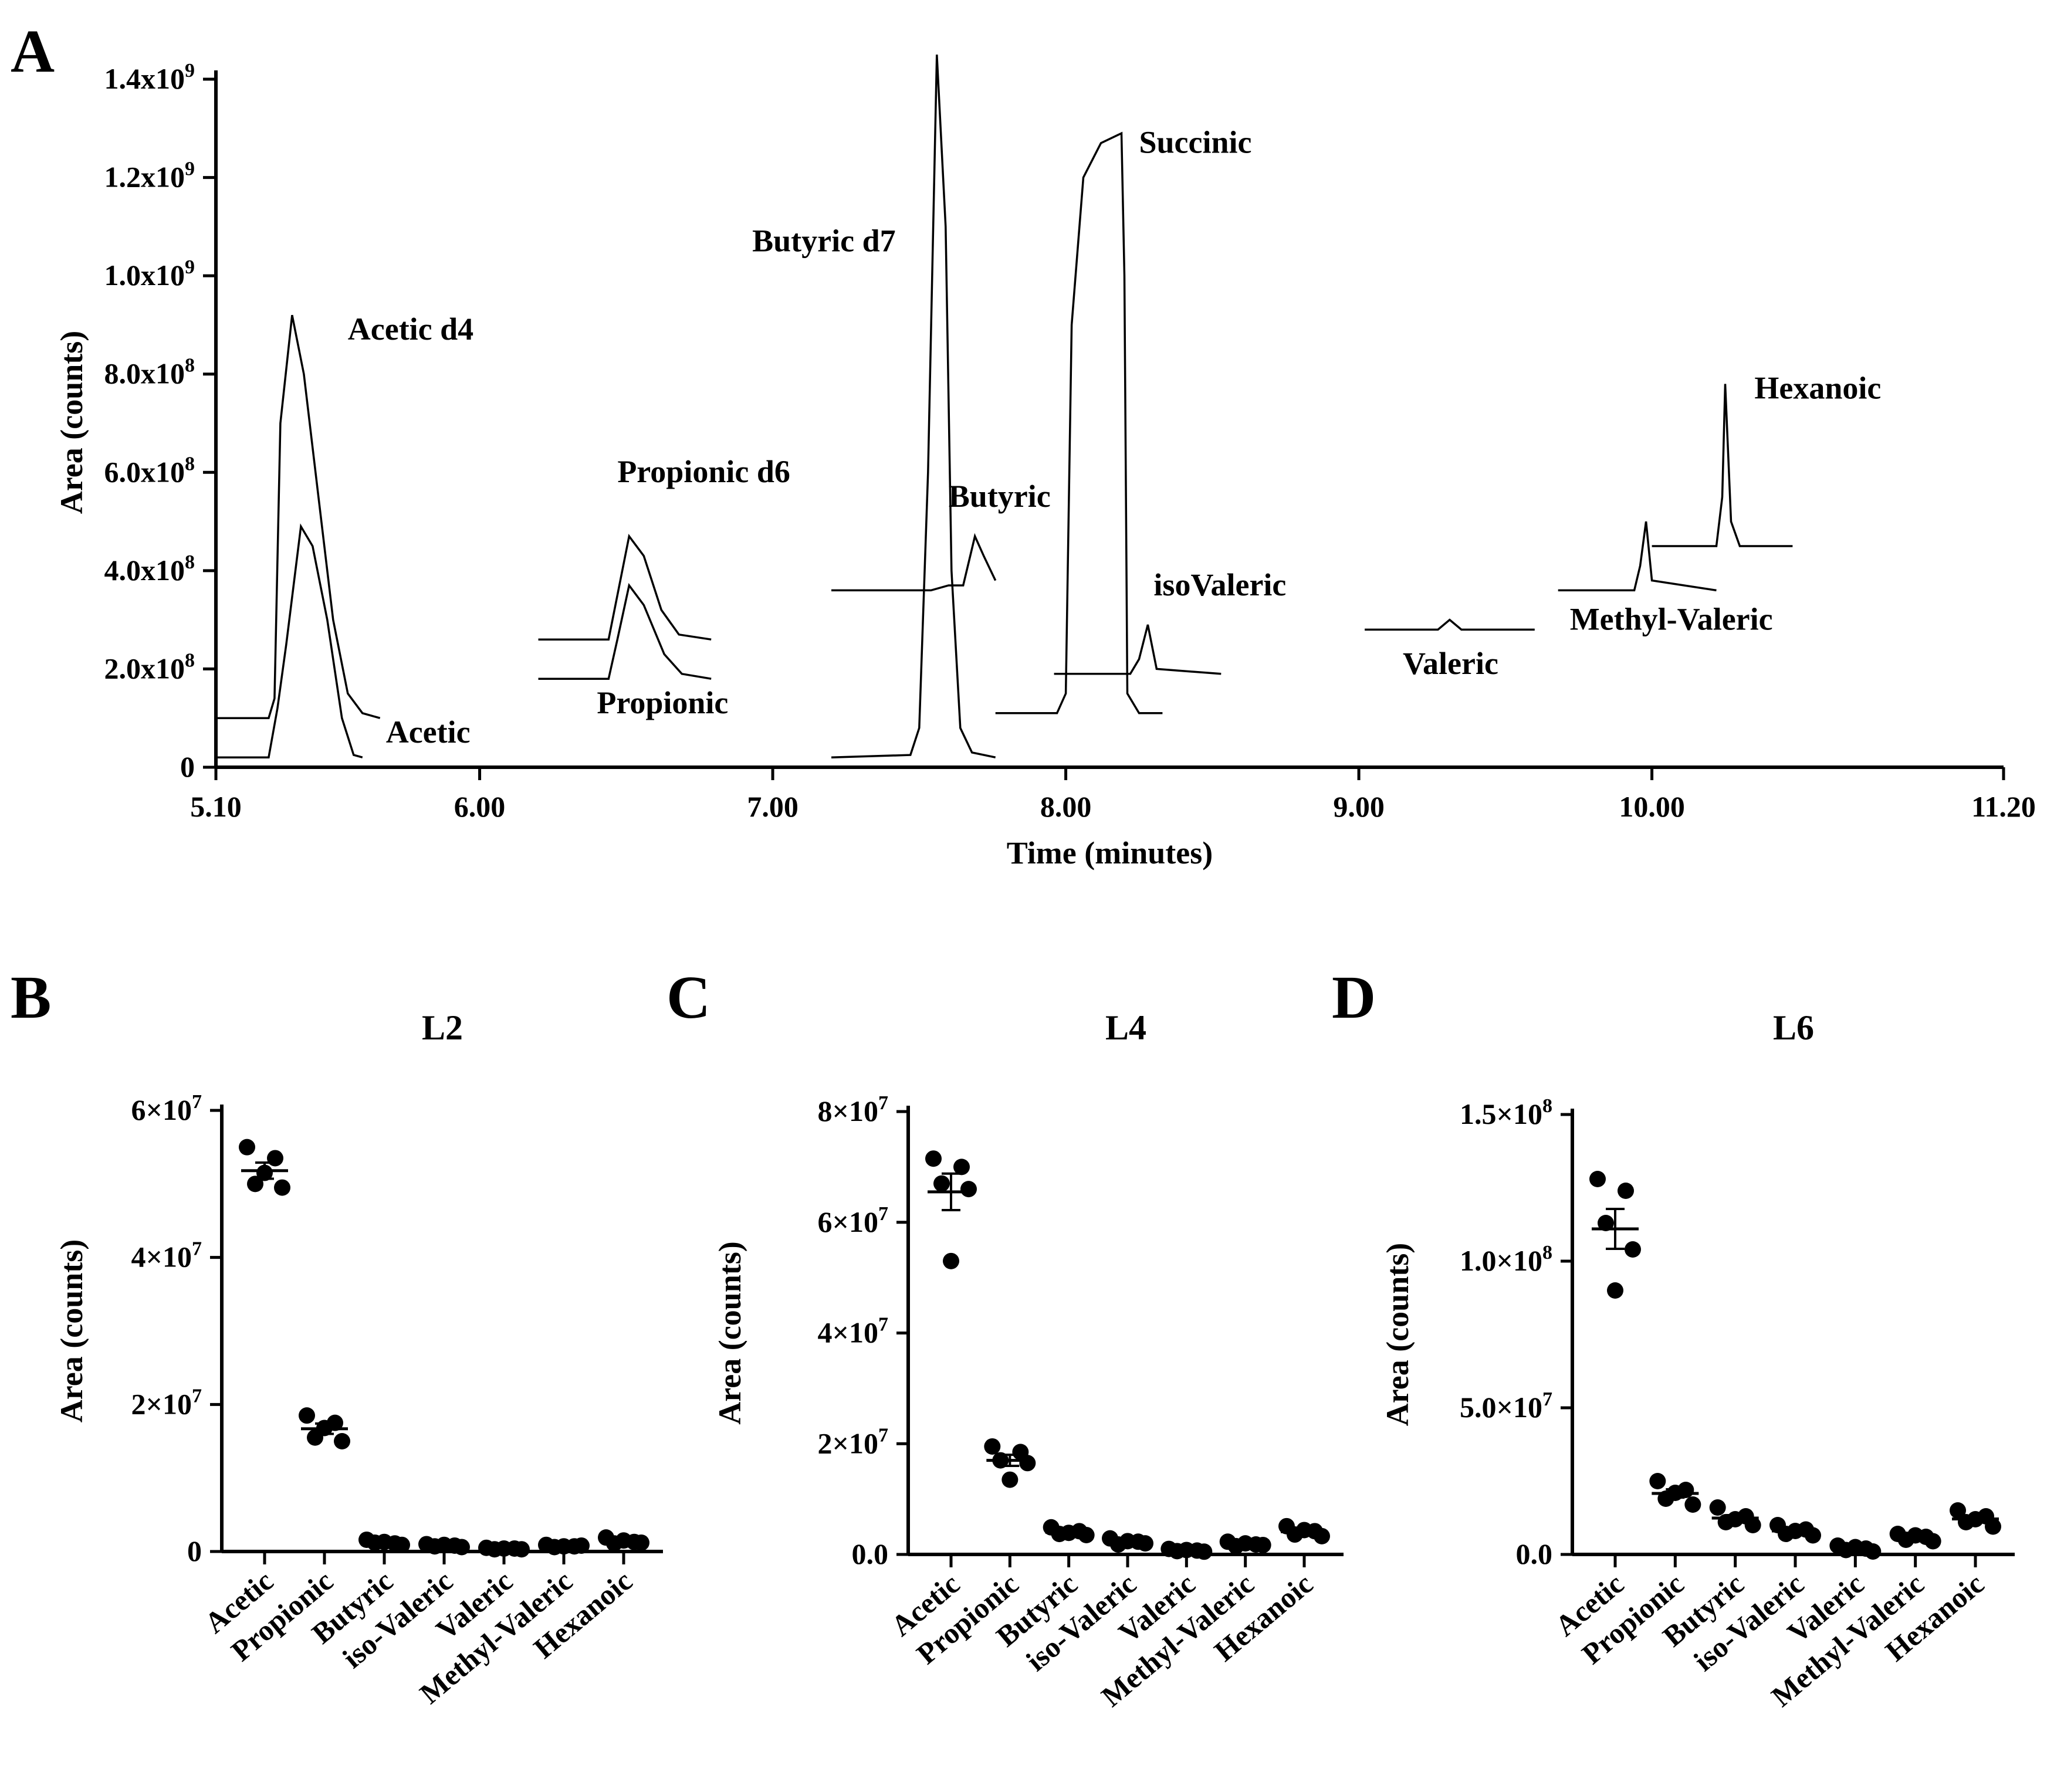 Image resolution: width=2064 pixels, height=1792 pixels. Describe the element at coordinates (914, 562) in the screenshot. I see `trace-butyric` at that location.